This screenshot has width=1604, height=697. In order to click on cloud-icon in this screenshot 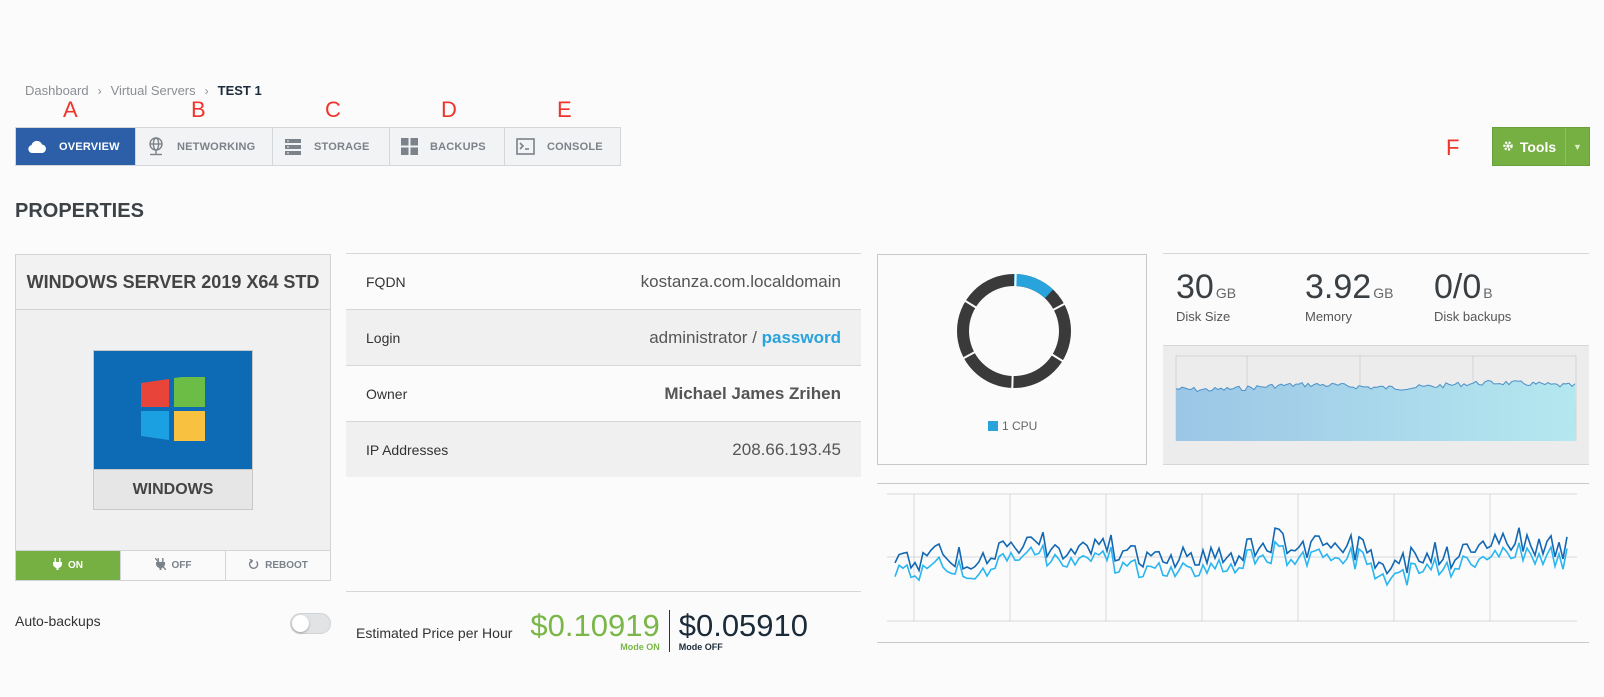, I will do `click(37, 147)`.